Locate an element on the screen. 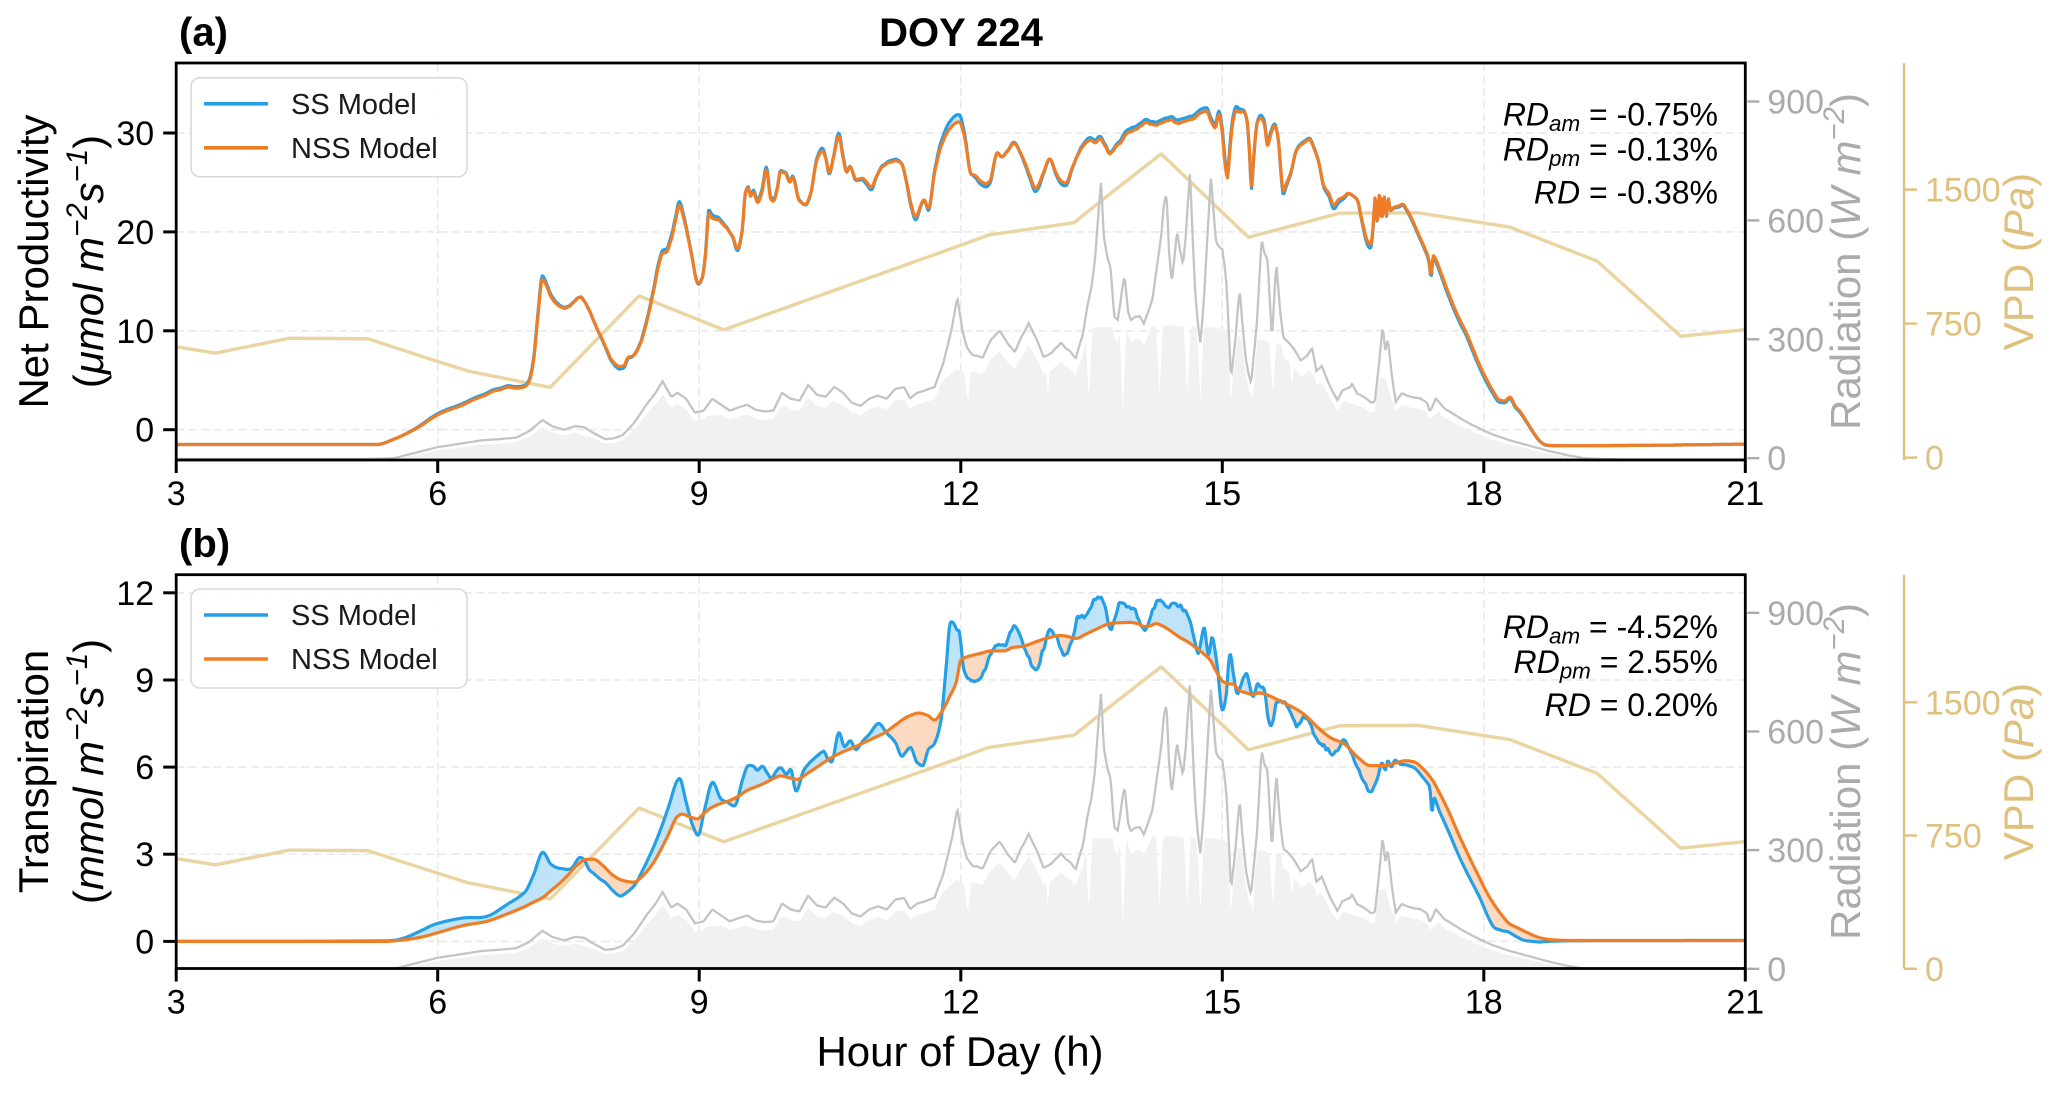 This screenshot has width=2067, height=1096. svg-text: 20 is located at coordinates (135, 233).